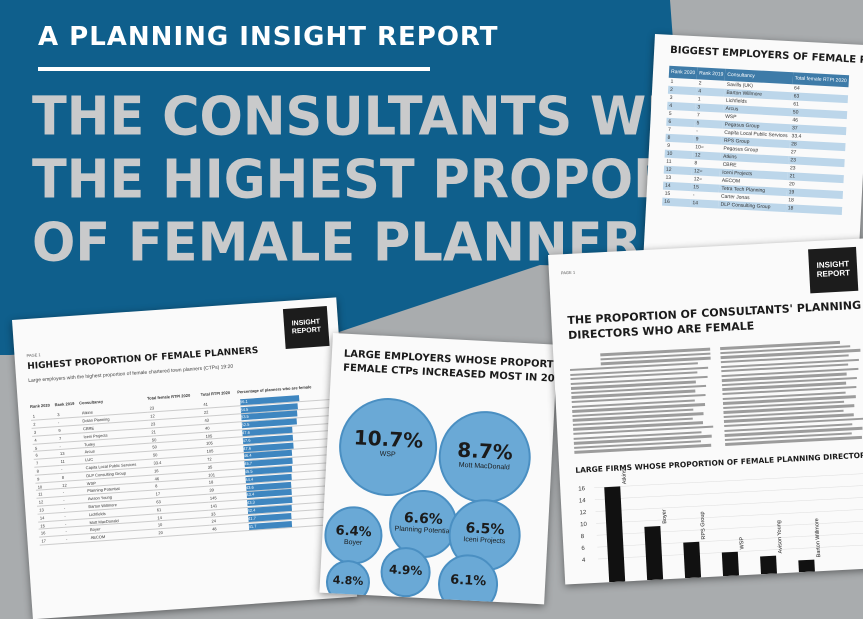 The width and height of the screenshot is (863, 619). Describe the element at coordinates (583, 537) in the screenshot. I see `y-tick-label: 8` at that location.